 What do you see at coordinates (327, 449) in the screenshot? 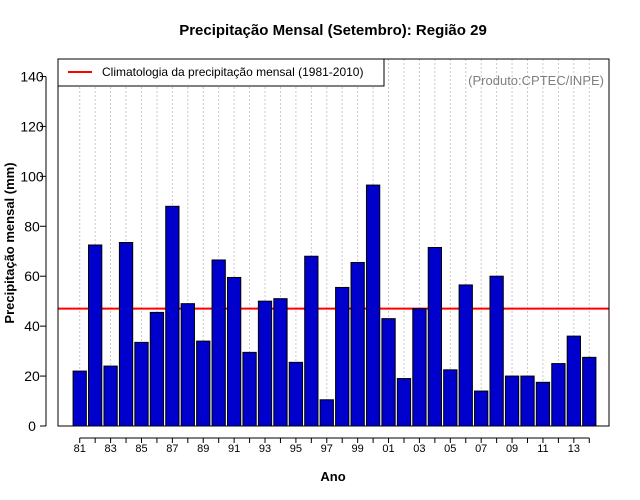
I see `x-tick-label: 97` at bounding box center [327, 449].